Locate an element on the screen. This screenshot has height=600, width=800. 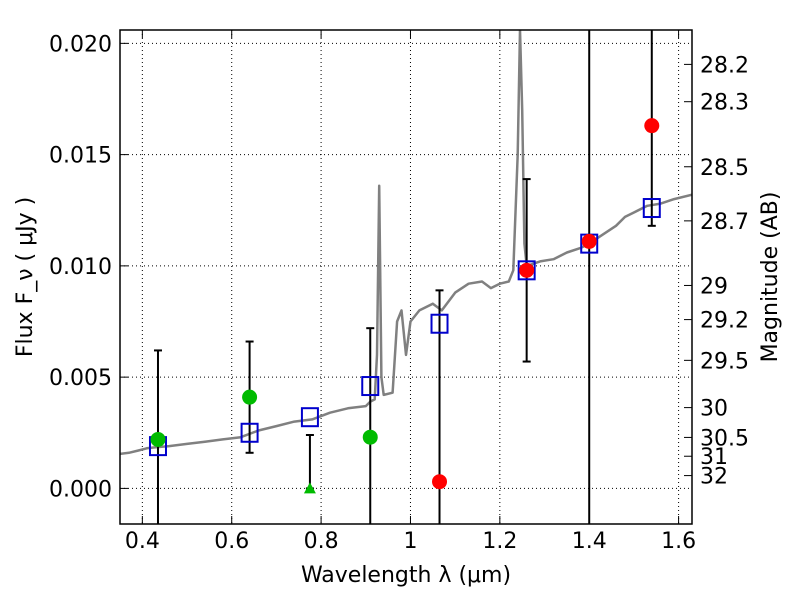
y2-tick-label: 28.2 is located at coordinates (724, 65).